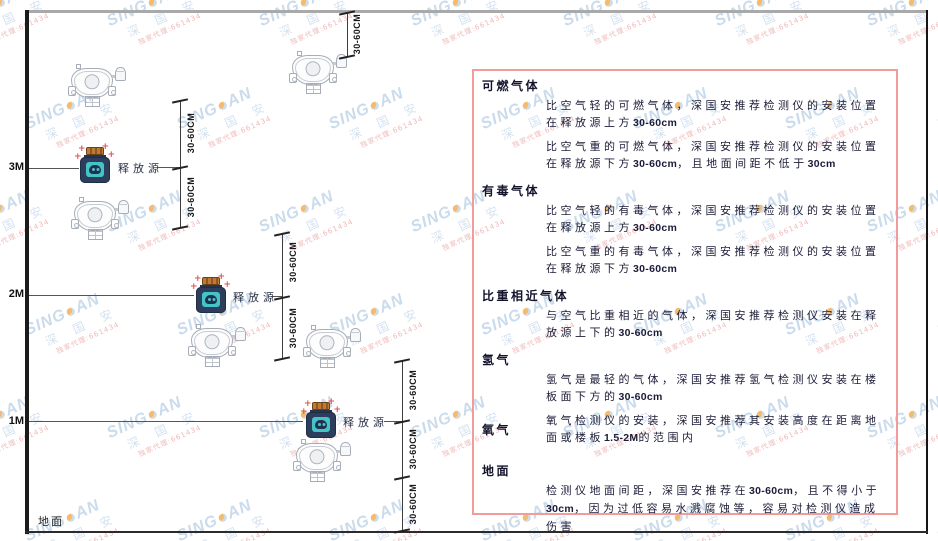  I want to click on height-label-3m: 3M, so click(16, 167).